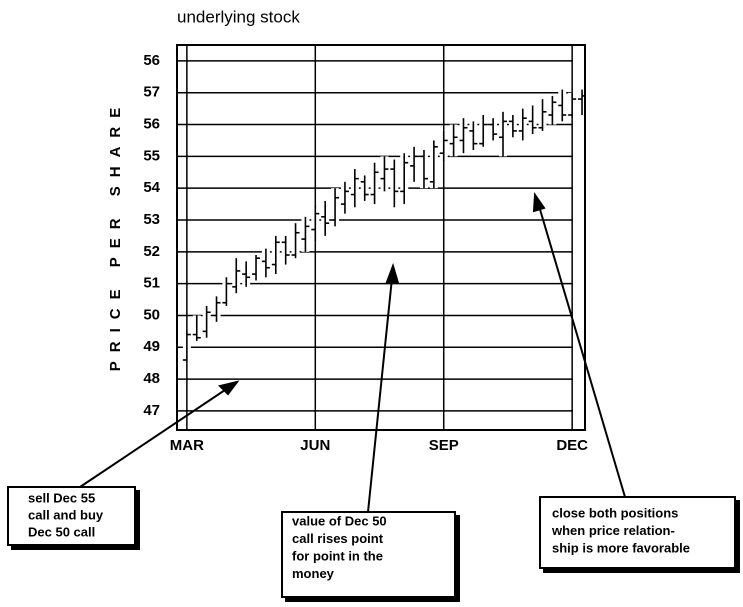  What do you see at coordinates (151, 314) in the screenshot?
I see `y-tick-label: 50` at bounding box center [151, 314].